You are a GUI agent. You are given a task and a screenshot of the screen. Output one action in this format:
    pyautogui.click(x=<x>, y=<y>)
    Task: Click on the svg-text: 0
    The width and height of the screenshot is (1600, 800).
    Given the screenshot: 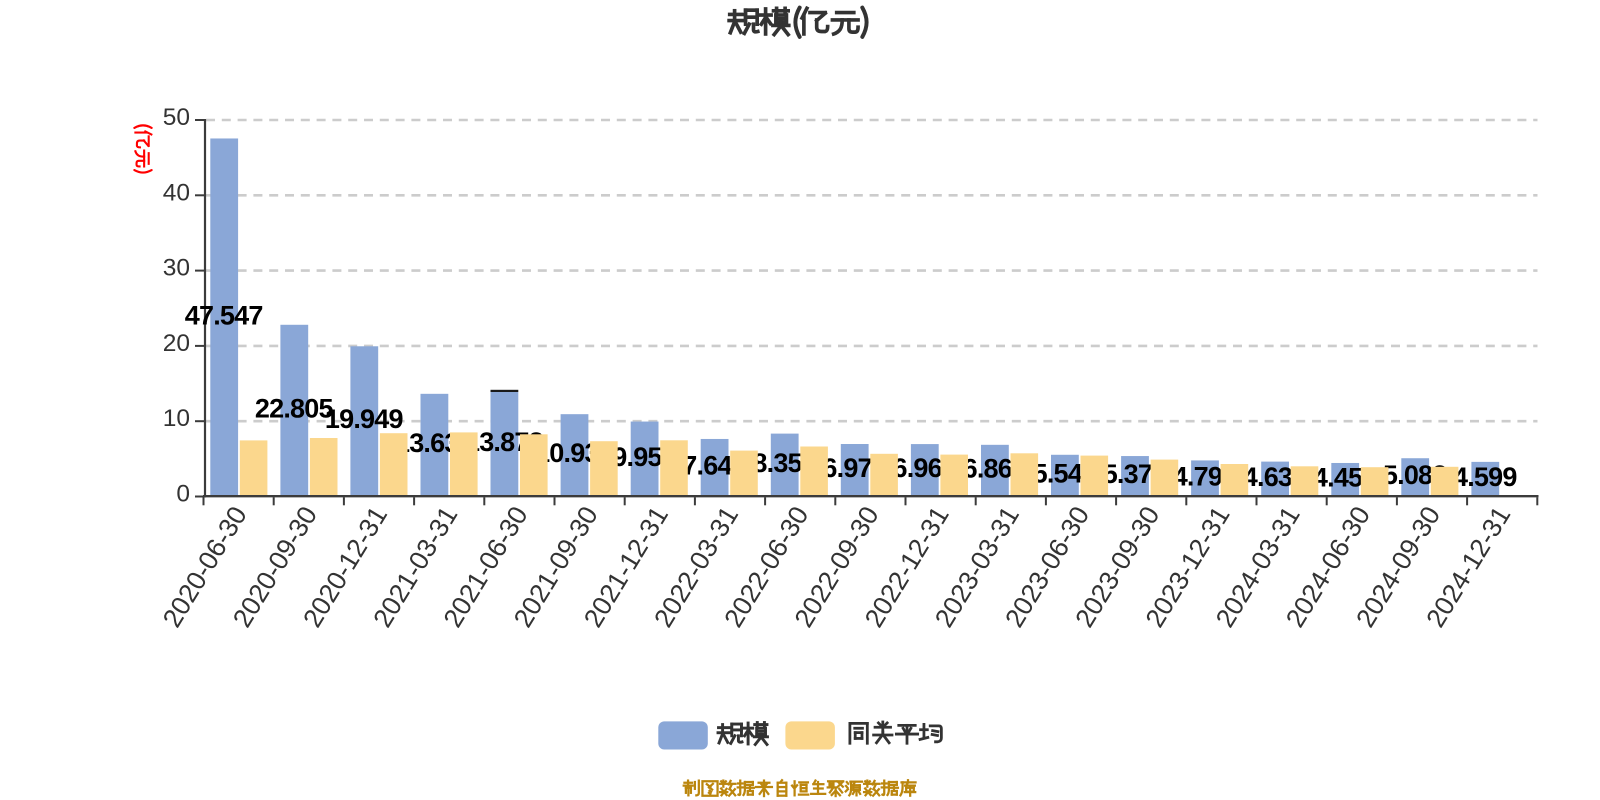 What is the action you would take?
    pyautogui.click(x=183, y=494)
    